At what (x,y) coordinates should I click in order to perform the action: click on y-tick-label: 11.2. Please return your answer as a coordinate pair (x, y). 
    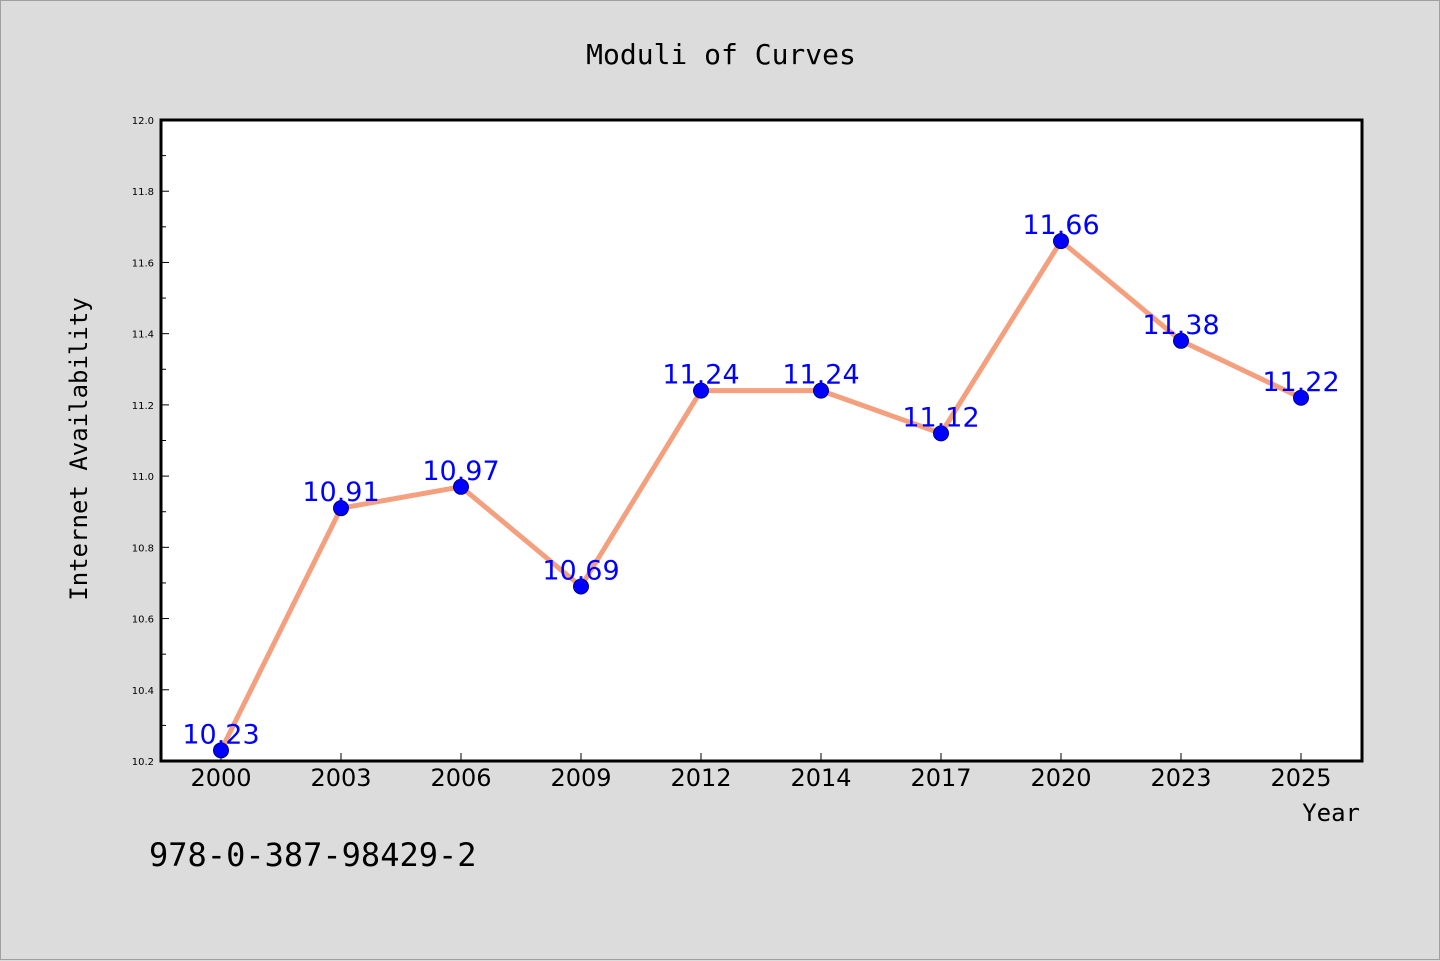
    Looking at the image, I should click on (143, 406).